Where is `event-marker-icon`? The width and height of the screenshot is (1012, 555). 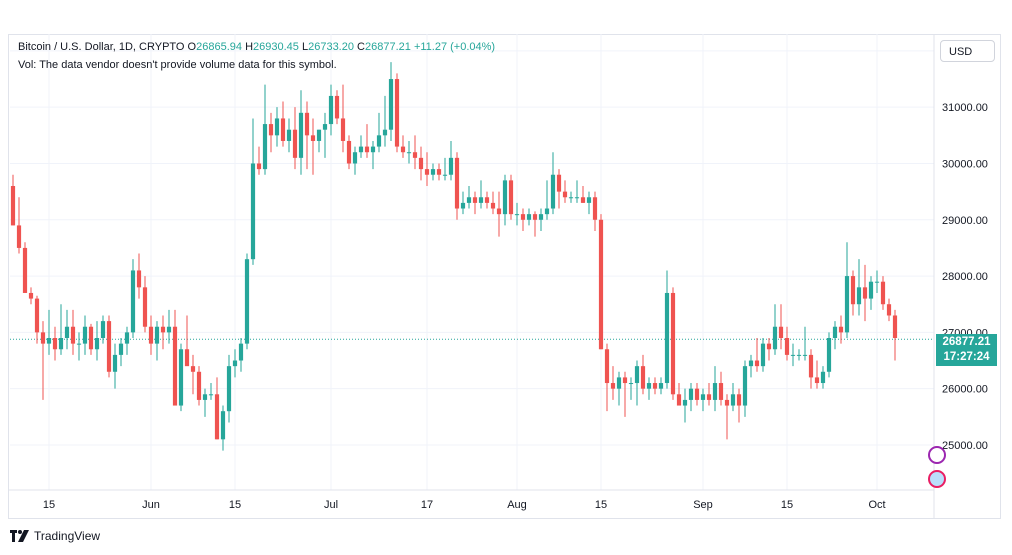
event-marker-icon is located at coordinates (937, 455).